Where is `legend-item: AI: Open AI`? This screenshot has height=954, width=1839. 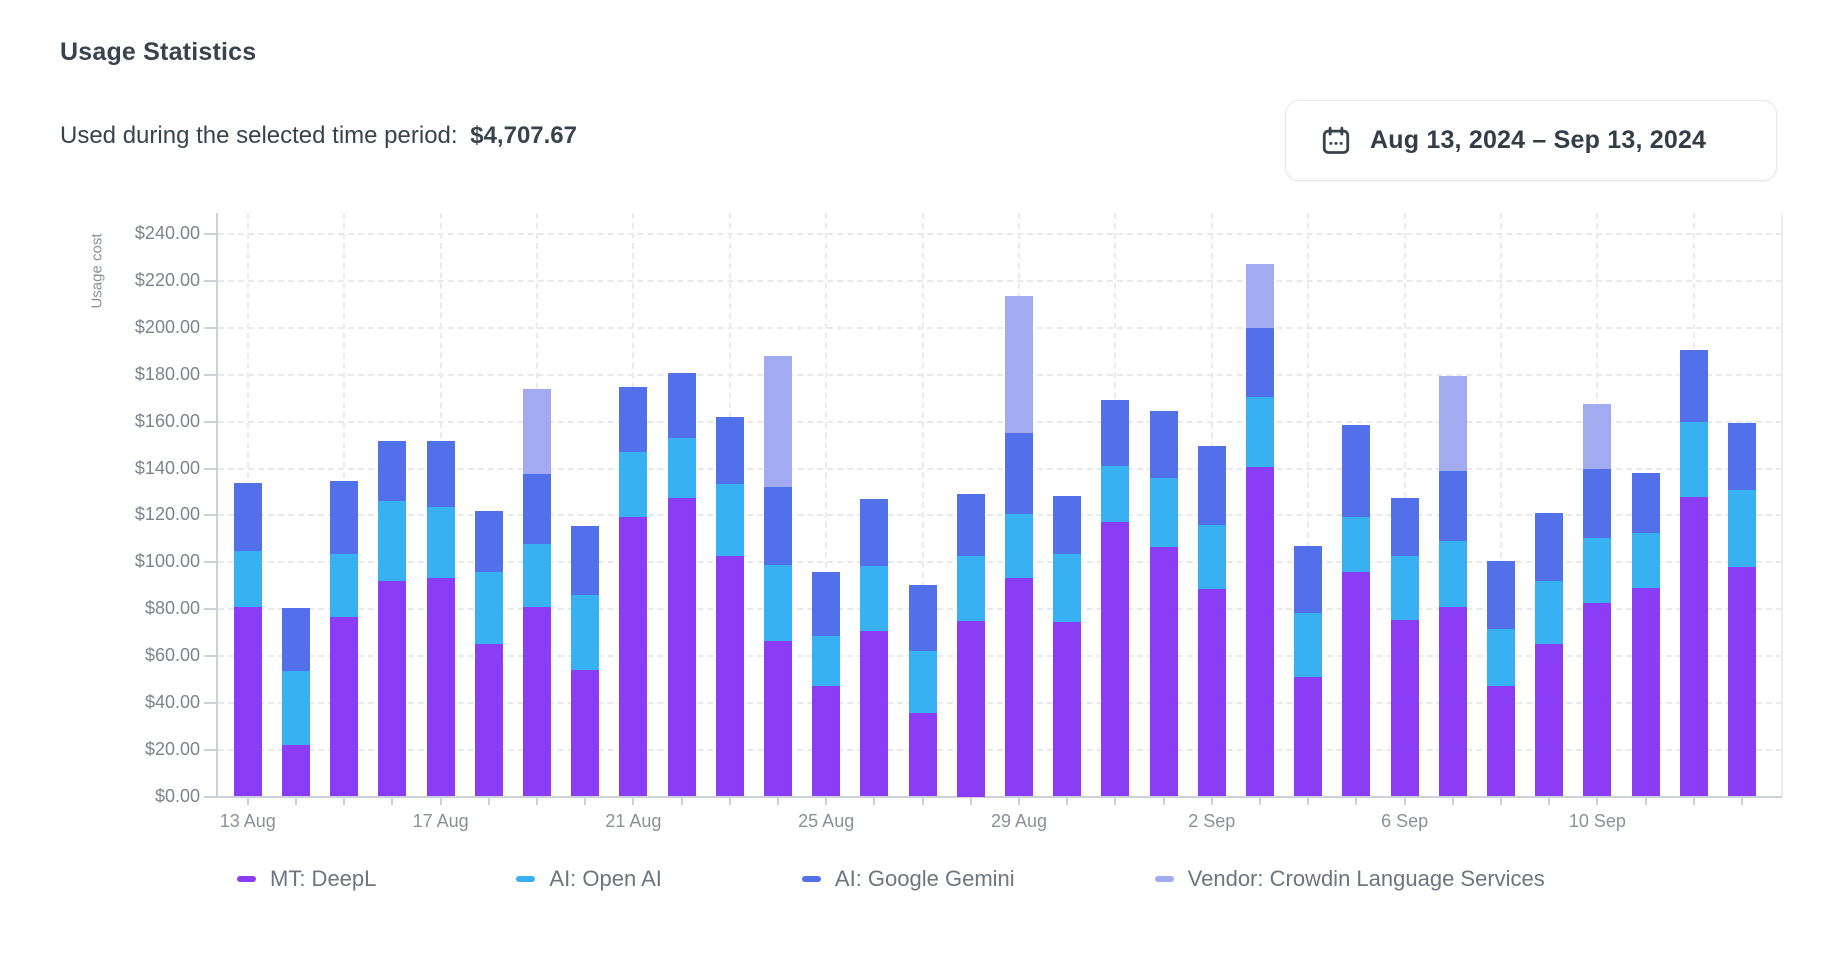 legend-item: AI: Open AI is located at coordinates (589, 879).